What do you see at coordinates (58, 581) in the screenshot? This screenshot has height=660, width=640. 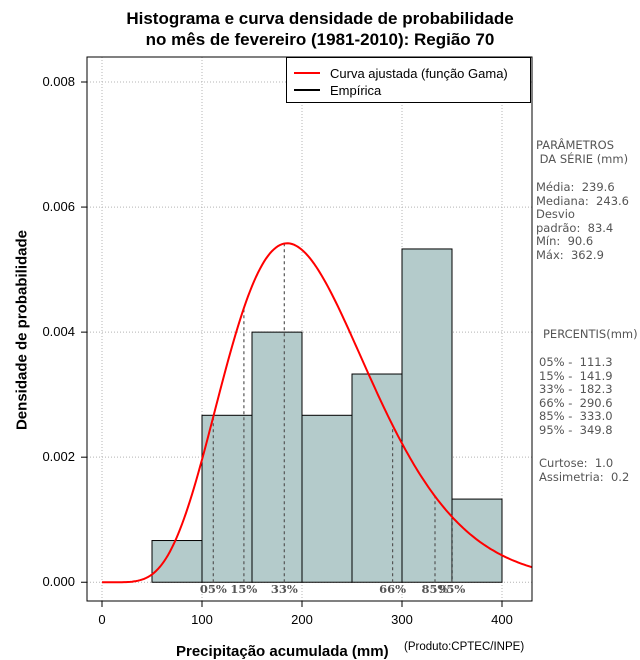 I see `y-tick-label-0: 0.000` at bounding box center [58, 581].